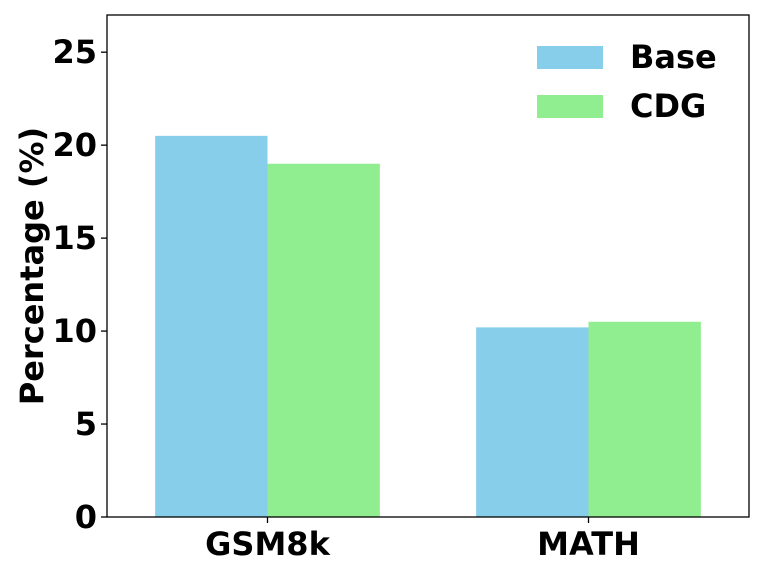  I want to click on x-tick-label: GSM8k, so click(267, 544).